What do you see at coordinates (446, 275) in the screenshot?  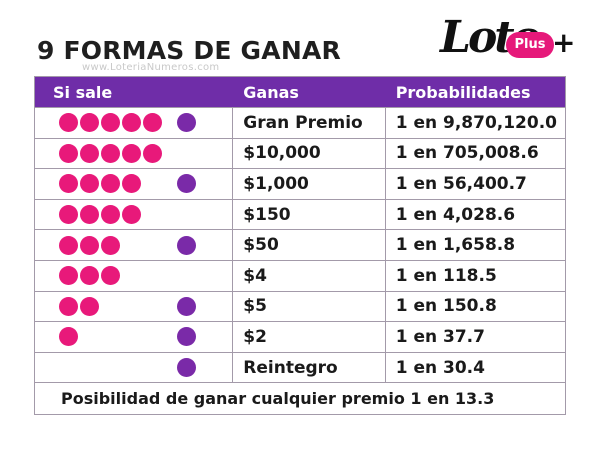 I see `odds-label: 1 en 118.5` at bounding box center [446, 275].